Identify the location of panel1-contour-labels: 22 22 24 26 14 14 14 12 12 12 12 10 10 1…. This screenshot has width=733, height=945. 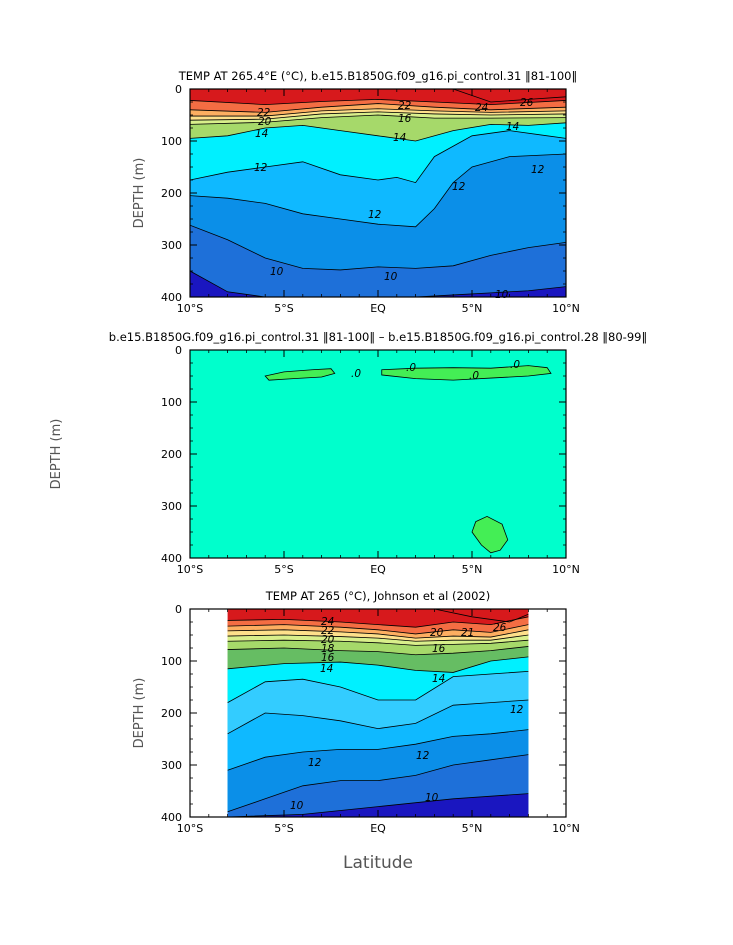
(399, 199).